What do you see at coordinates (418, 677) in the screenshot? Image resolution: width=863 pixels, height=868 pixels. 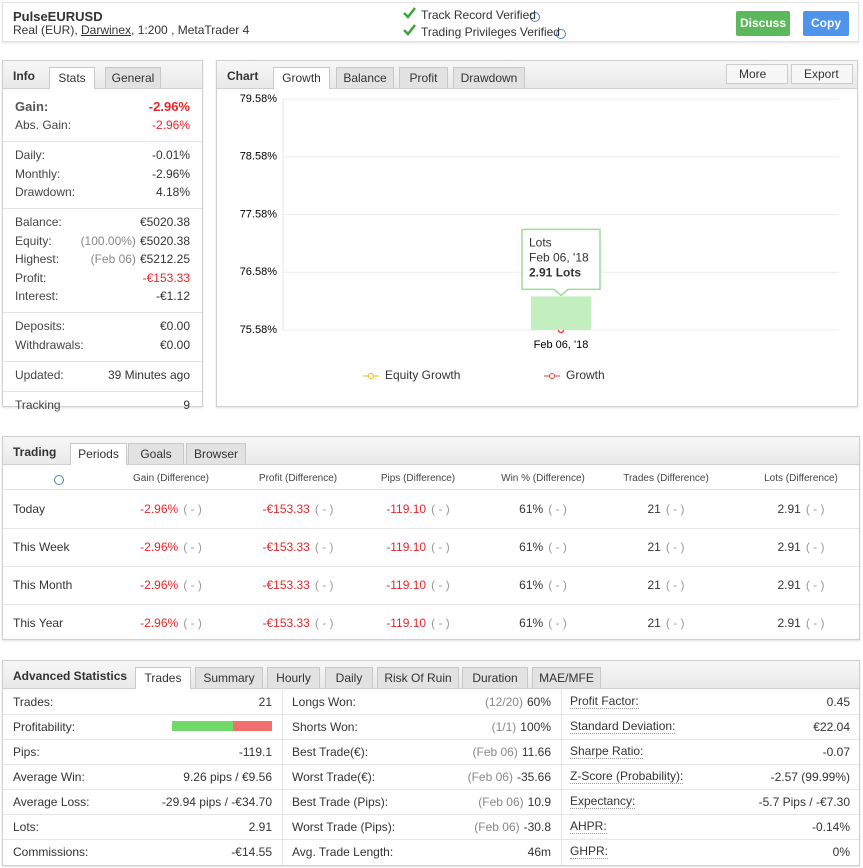 I see `tab: Risk Of Ruin` at bounding box center [418, 677].